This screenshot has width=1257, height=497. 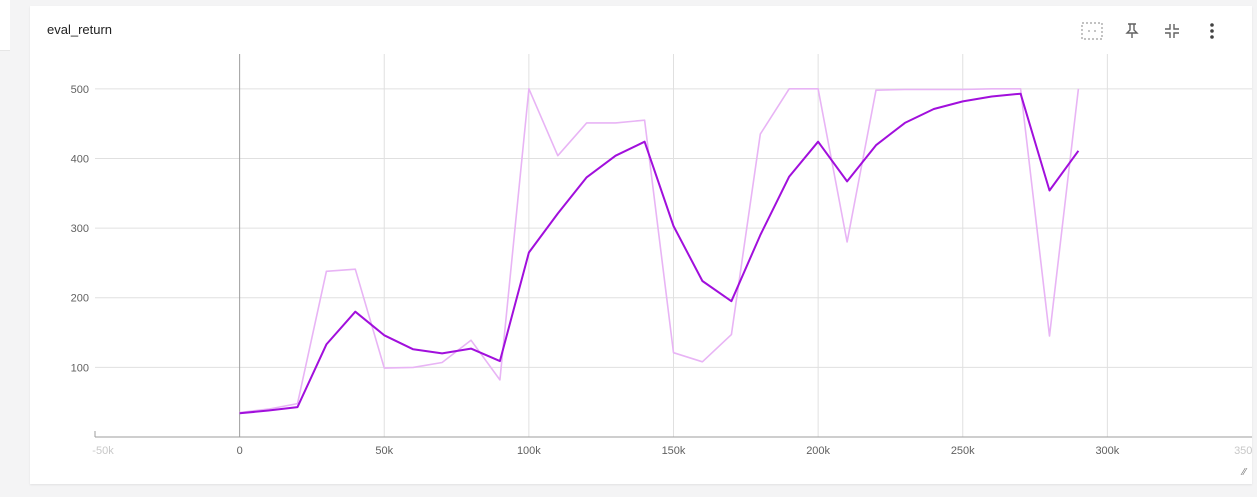 I want to click on y-tick-label: 500, so click(x=80, y=90).